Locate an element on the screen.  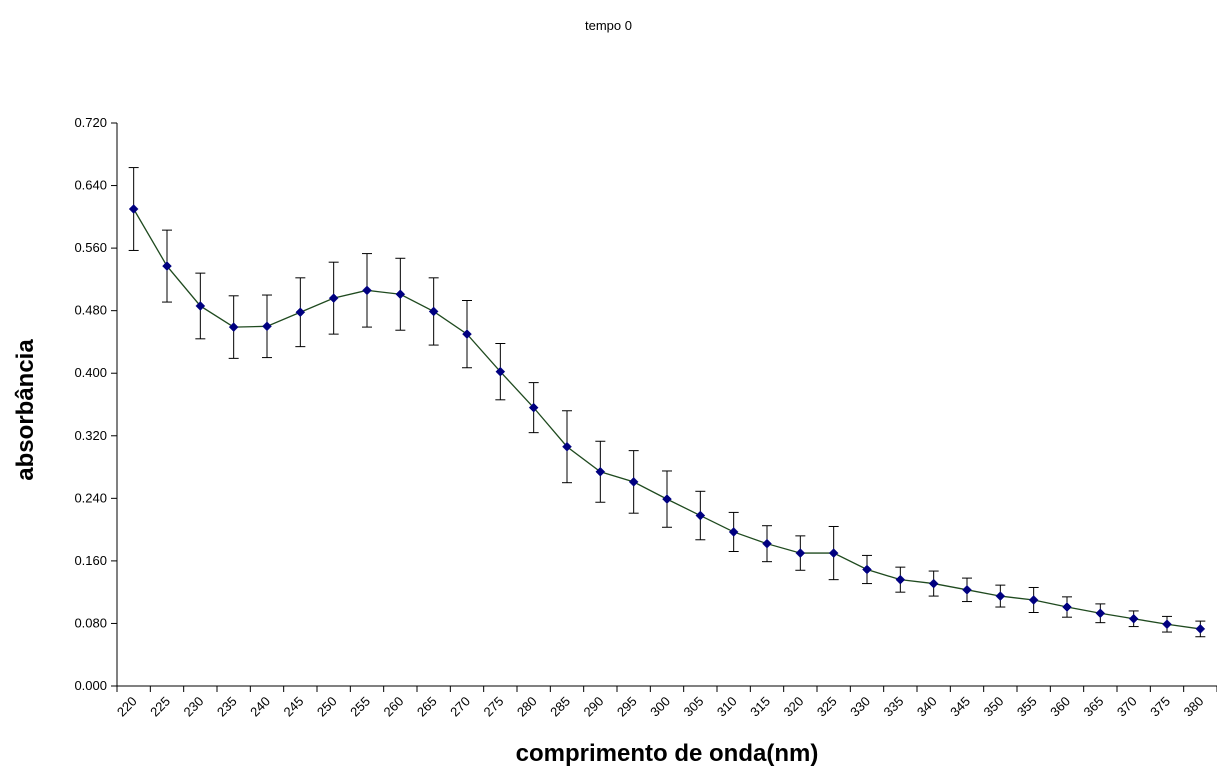
x-tick-label: 300 is located at coordinates (660, 707).